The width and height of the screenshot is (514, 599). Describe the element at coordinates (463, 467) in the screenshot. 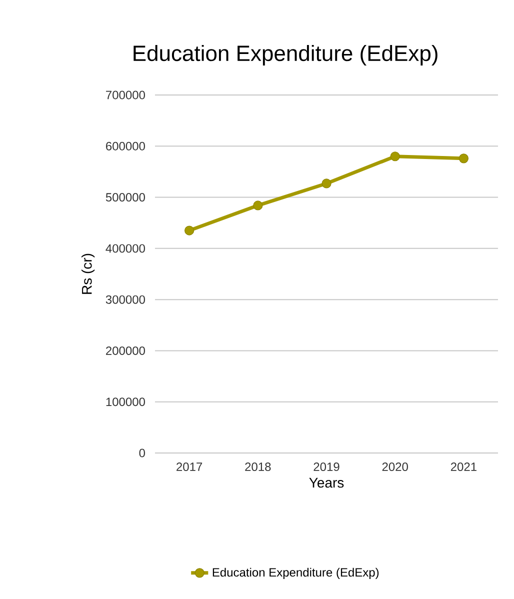

I see `x-tick-label: 2021` at that location.